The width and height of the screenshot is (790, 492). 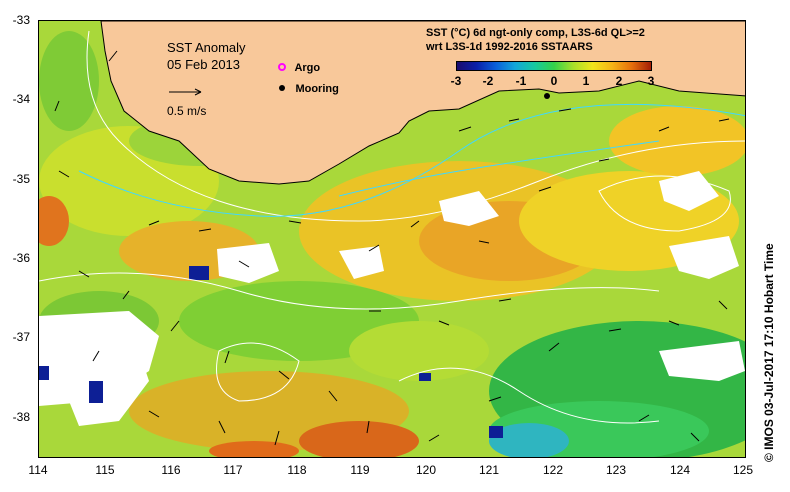 I want to click on legend-mooring: Mooring, so click(x=309, y=88).